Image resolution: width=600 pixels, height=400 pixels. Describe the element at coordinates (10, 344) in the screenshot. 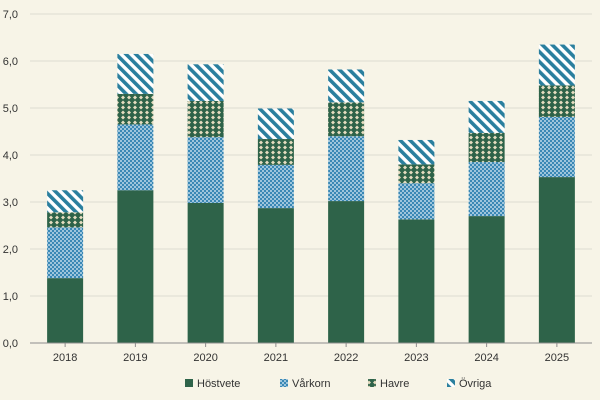

I see `y-tick-label: 0,0` at that location.